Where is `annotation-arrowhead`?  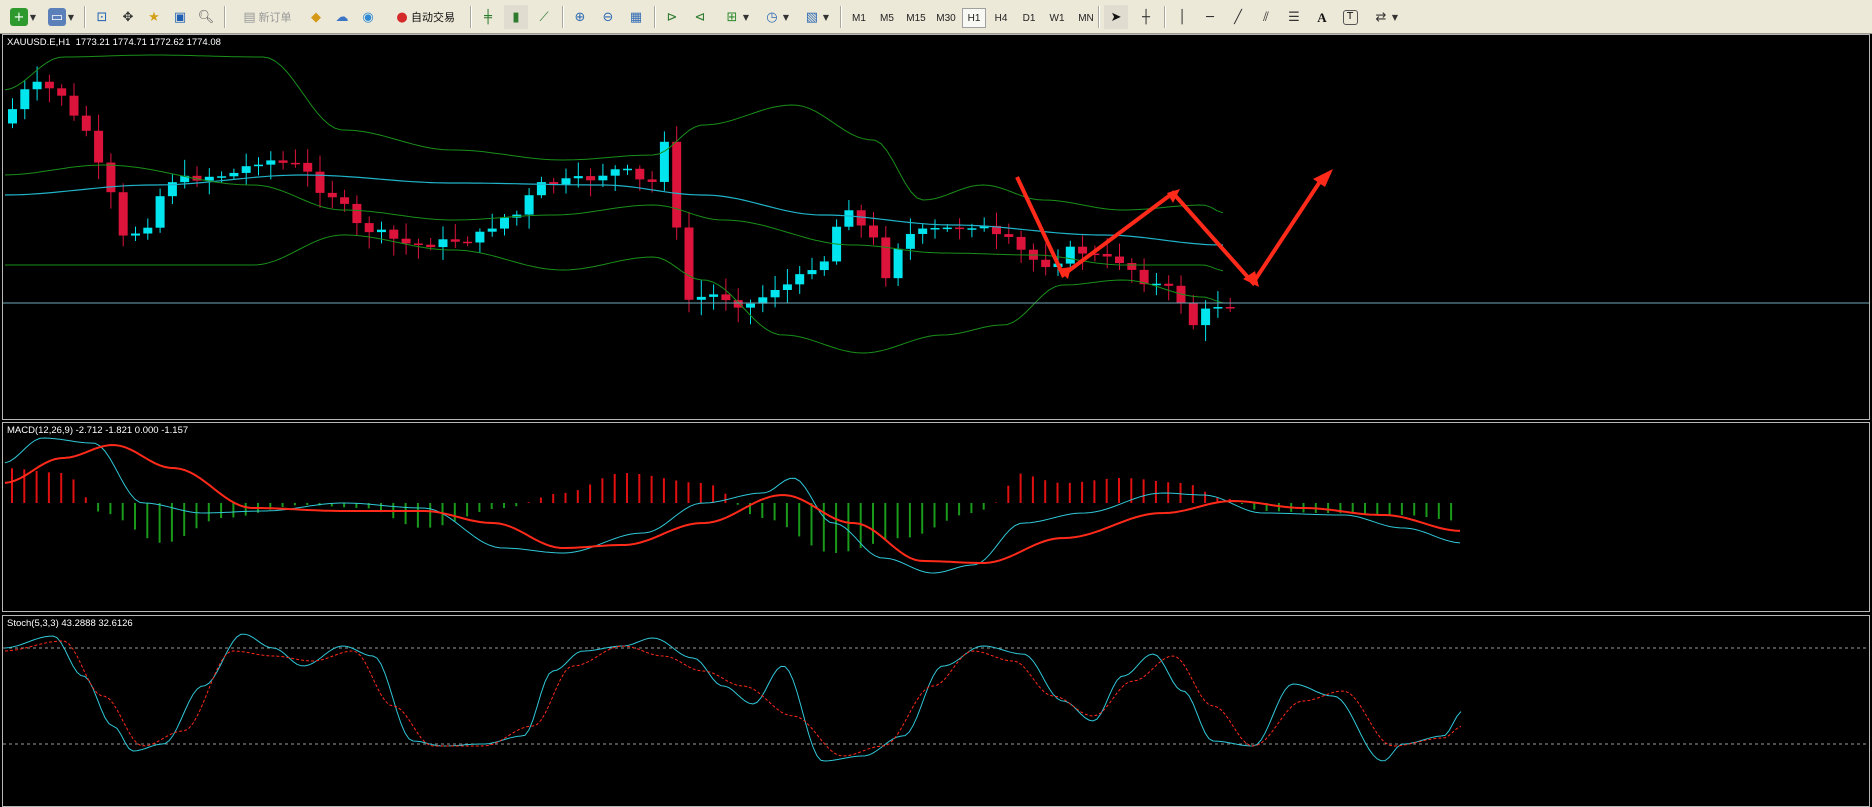 annotation-arrowhead is located at coordinates (1064, 273).